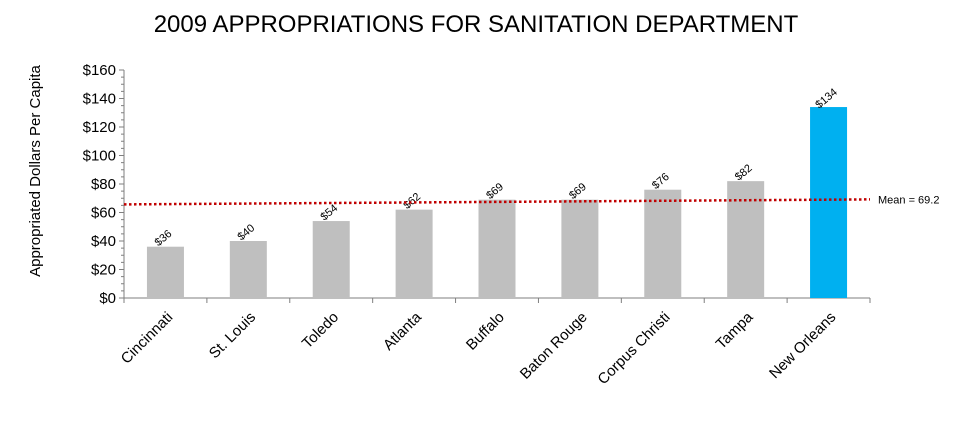  I want to click on x-tick-label: Atlanta, so click(403, 331).